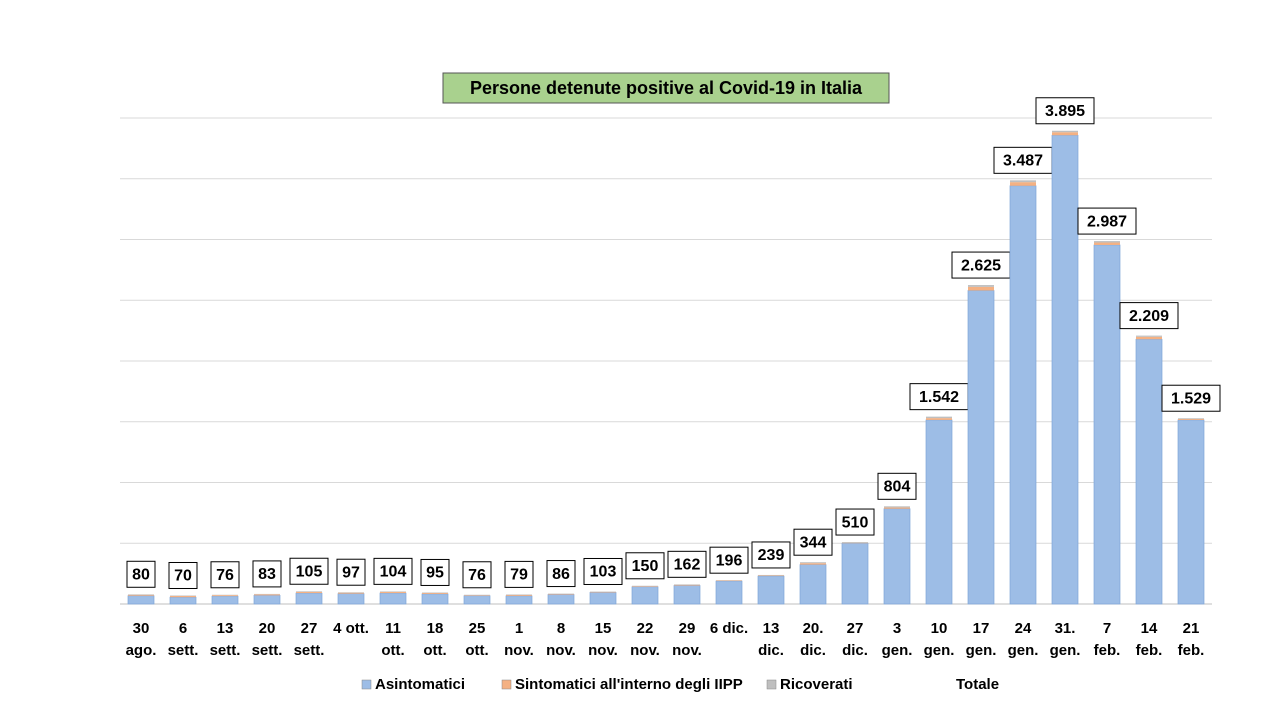 This screenshot has width=1280, height=725. What do you see at coordinates (1191, 628) in the screenshot?
I see `x-tick-label: 21` at bounding box center [1191, 628].